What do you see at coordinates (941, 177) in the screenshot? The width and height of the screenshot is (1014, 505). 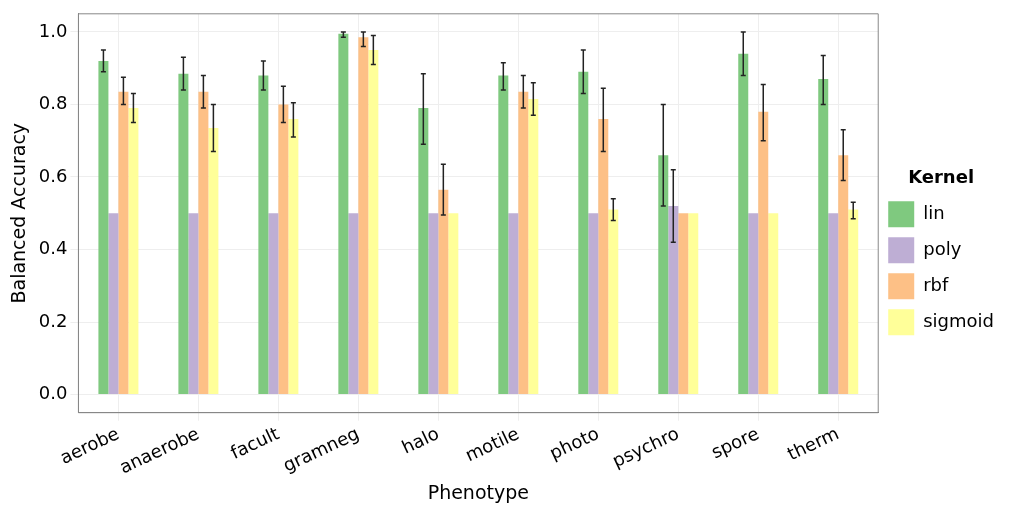 I see `legend-title: Kernel` at bounding box center [941, 177].